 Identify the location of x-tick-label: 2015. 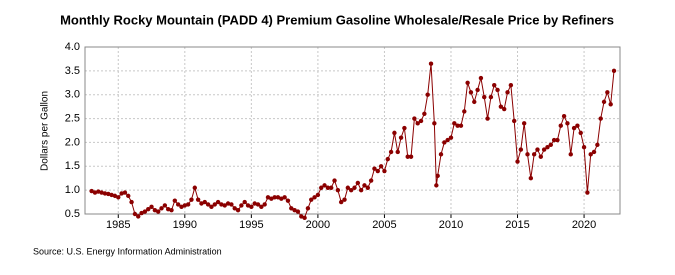
(517, 225).